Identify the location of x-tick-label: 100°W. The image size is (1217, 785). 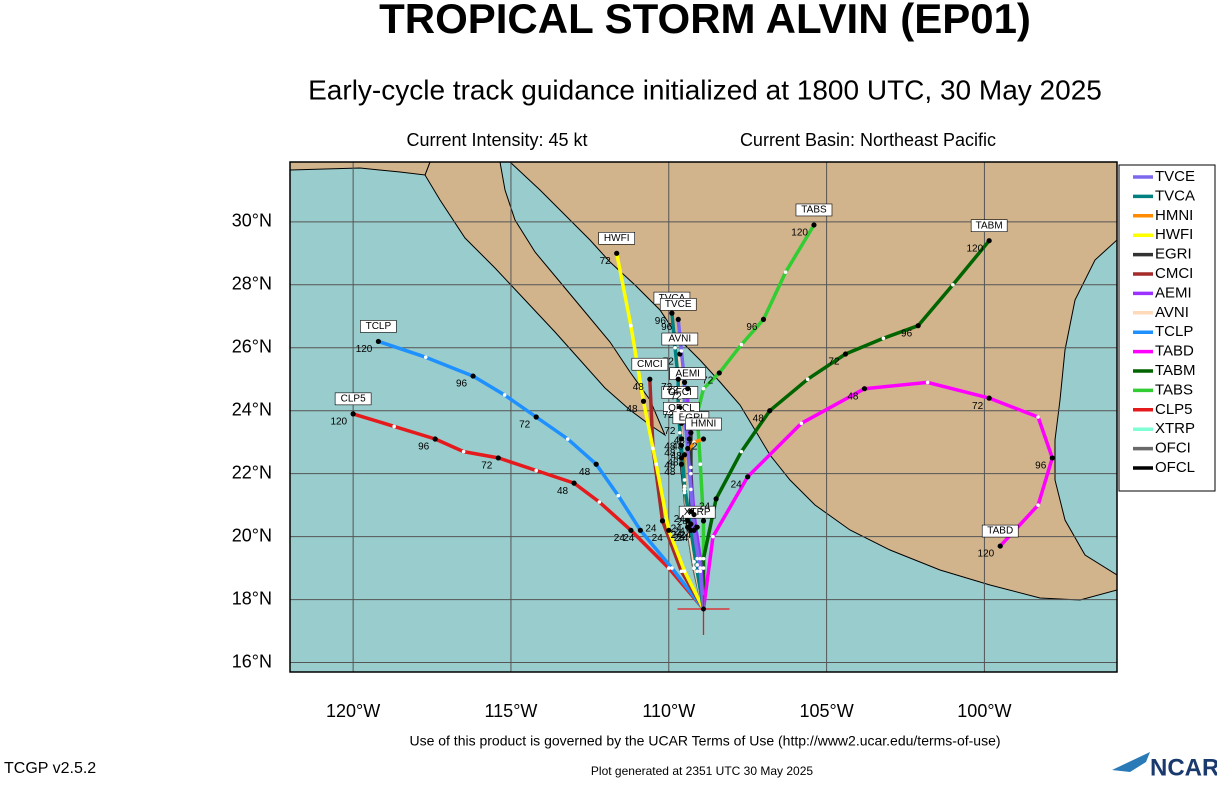
(984, 711).